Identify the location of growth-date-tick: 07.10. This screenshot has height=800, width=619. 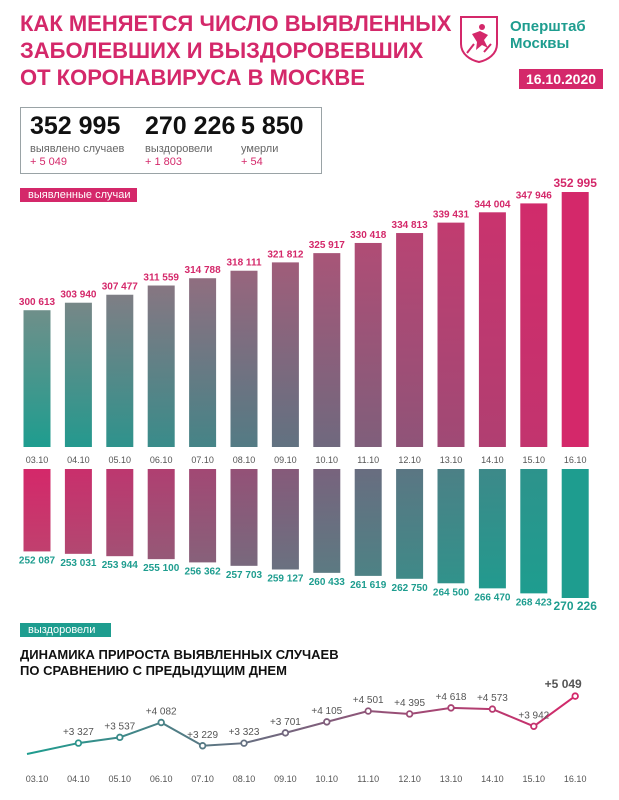
(202, 779).